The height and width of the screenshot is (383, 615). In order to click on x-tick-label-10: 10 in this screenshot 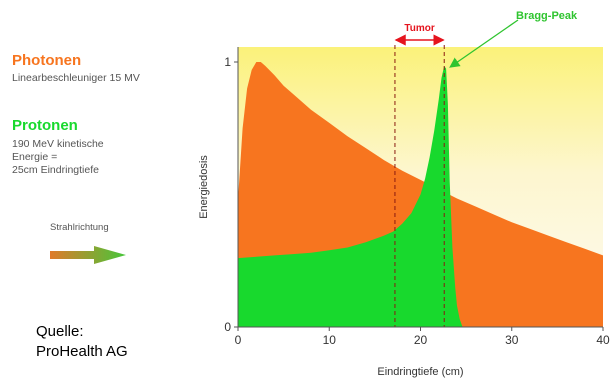, I will do `click(330, 340)`.